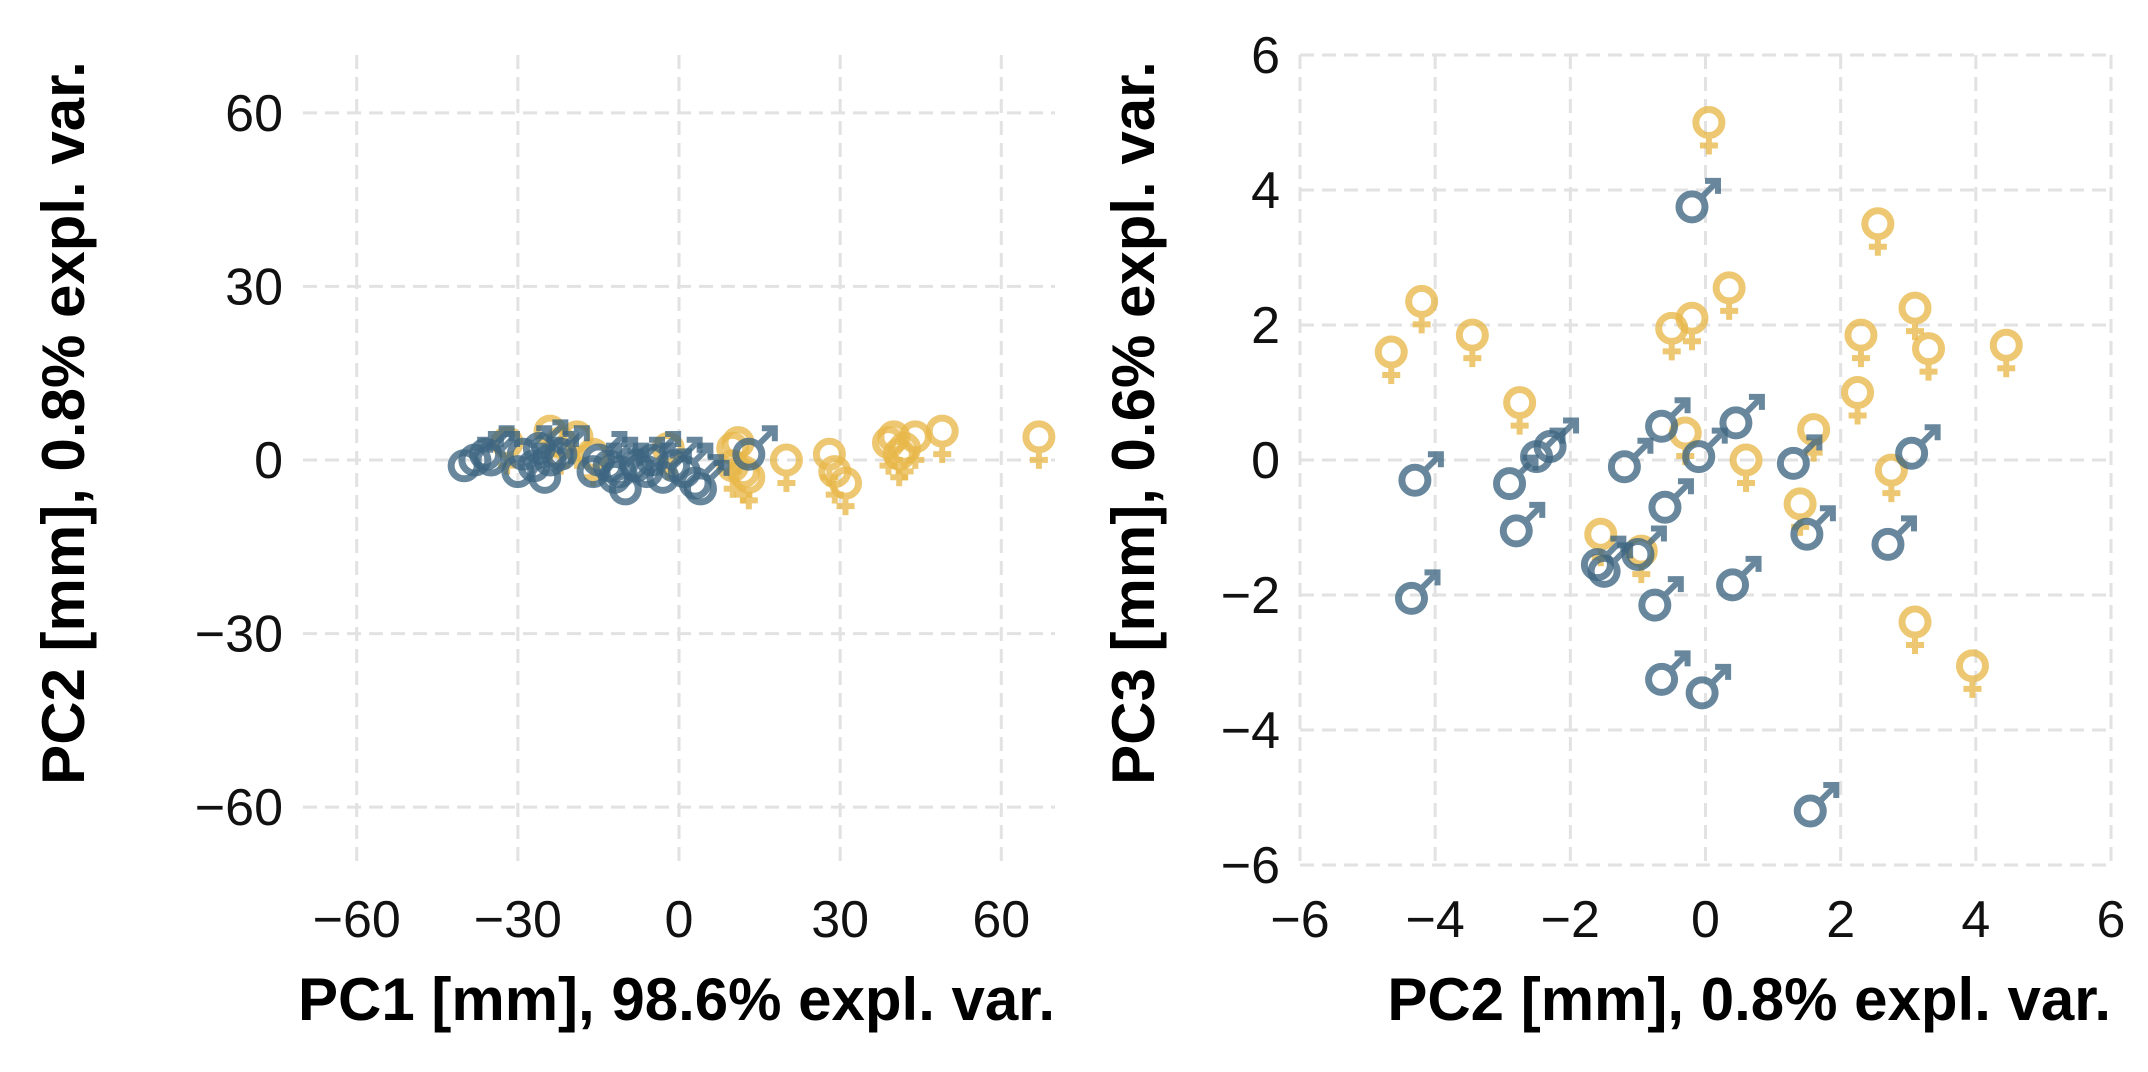 This screenshot has width=2148, height=1072. I want to click on y-axis-label: PC2 [mm], 0.8% expl. var., so click(63, 423).